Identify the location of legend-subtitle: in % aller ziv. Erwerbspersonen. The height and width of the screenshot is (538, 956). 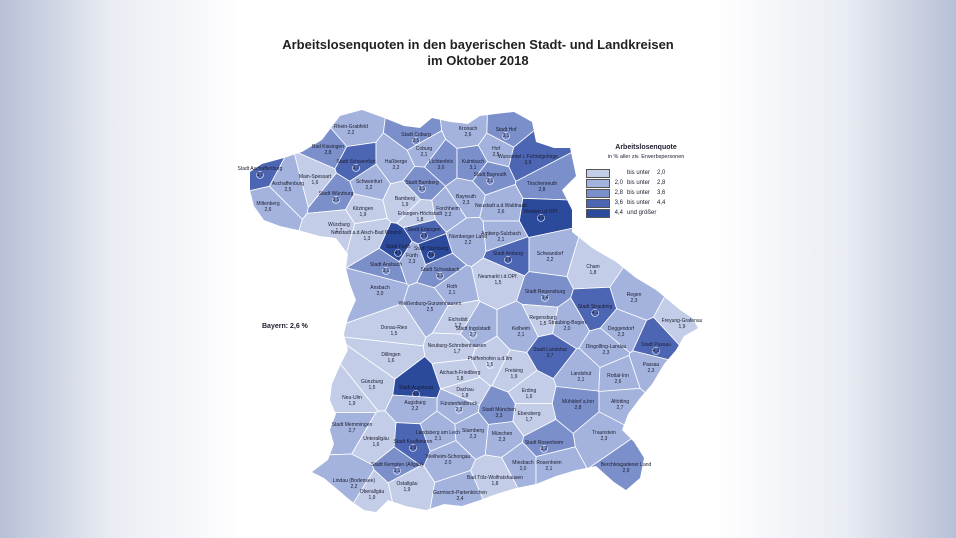
(646, 157).